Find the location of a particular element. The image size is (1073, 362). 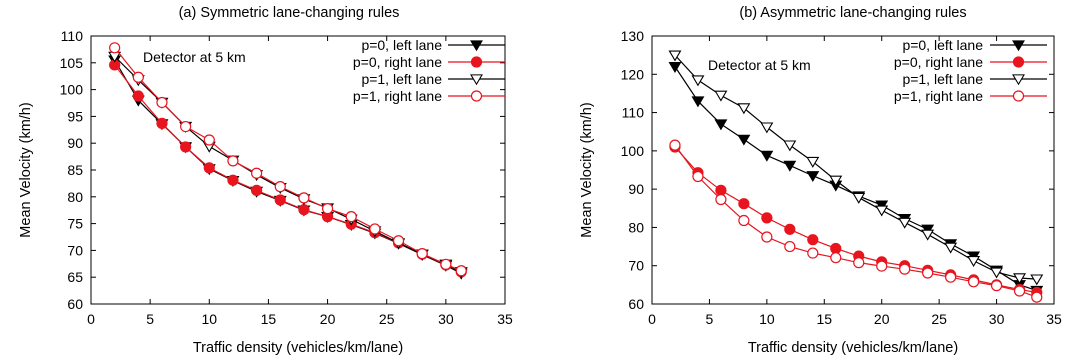

x-axis-label: Traffic density (vehicles/km/lane) is located at coordinates (853, 348).